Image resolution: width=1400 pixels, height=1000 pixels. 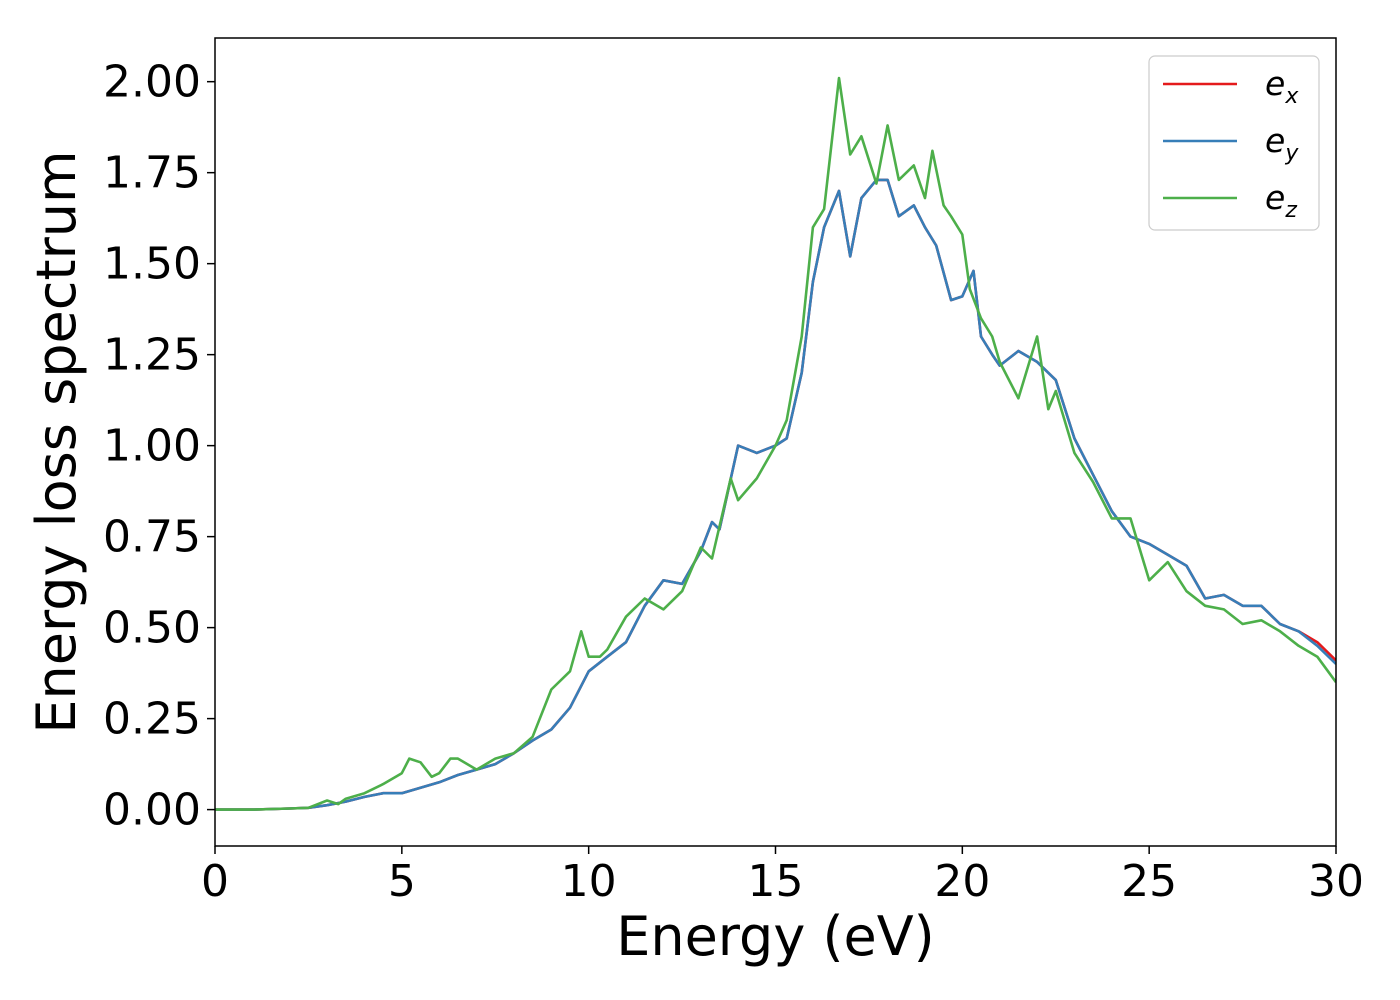 What do you see at coordinates (1282, 143) in the screenshot?
I see `legend-label-y: ey` at bounding box center [1282, 143].